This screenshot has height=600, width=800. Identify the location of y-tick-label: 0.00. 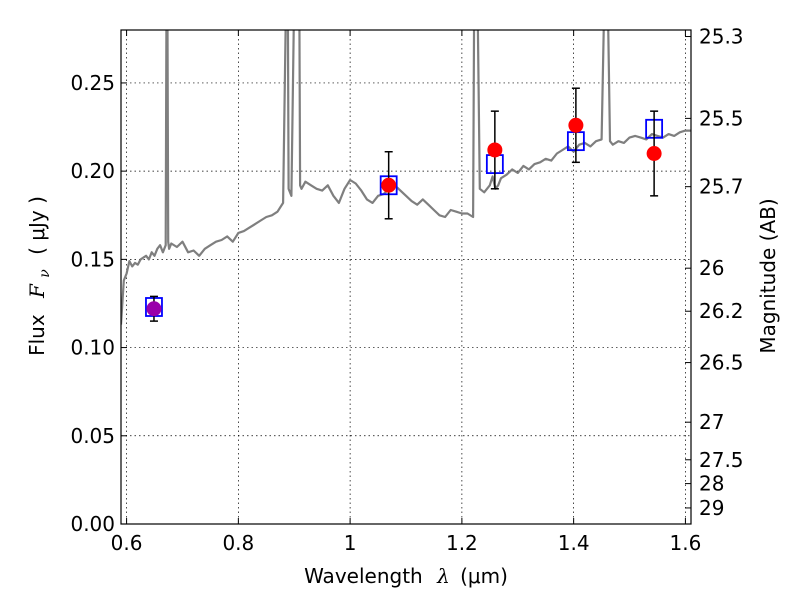
(92, 524).